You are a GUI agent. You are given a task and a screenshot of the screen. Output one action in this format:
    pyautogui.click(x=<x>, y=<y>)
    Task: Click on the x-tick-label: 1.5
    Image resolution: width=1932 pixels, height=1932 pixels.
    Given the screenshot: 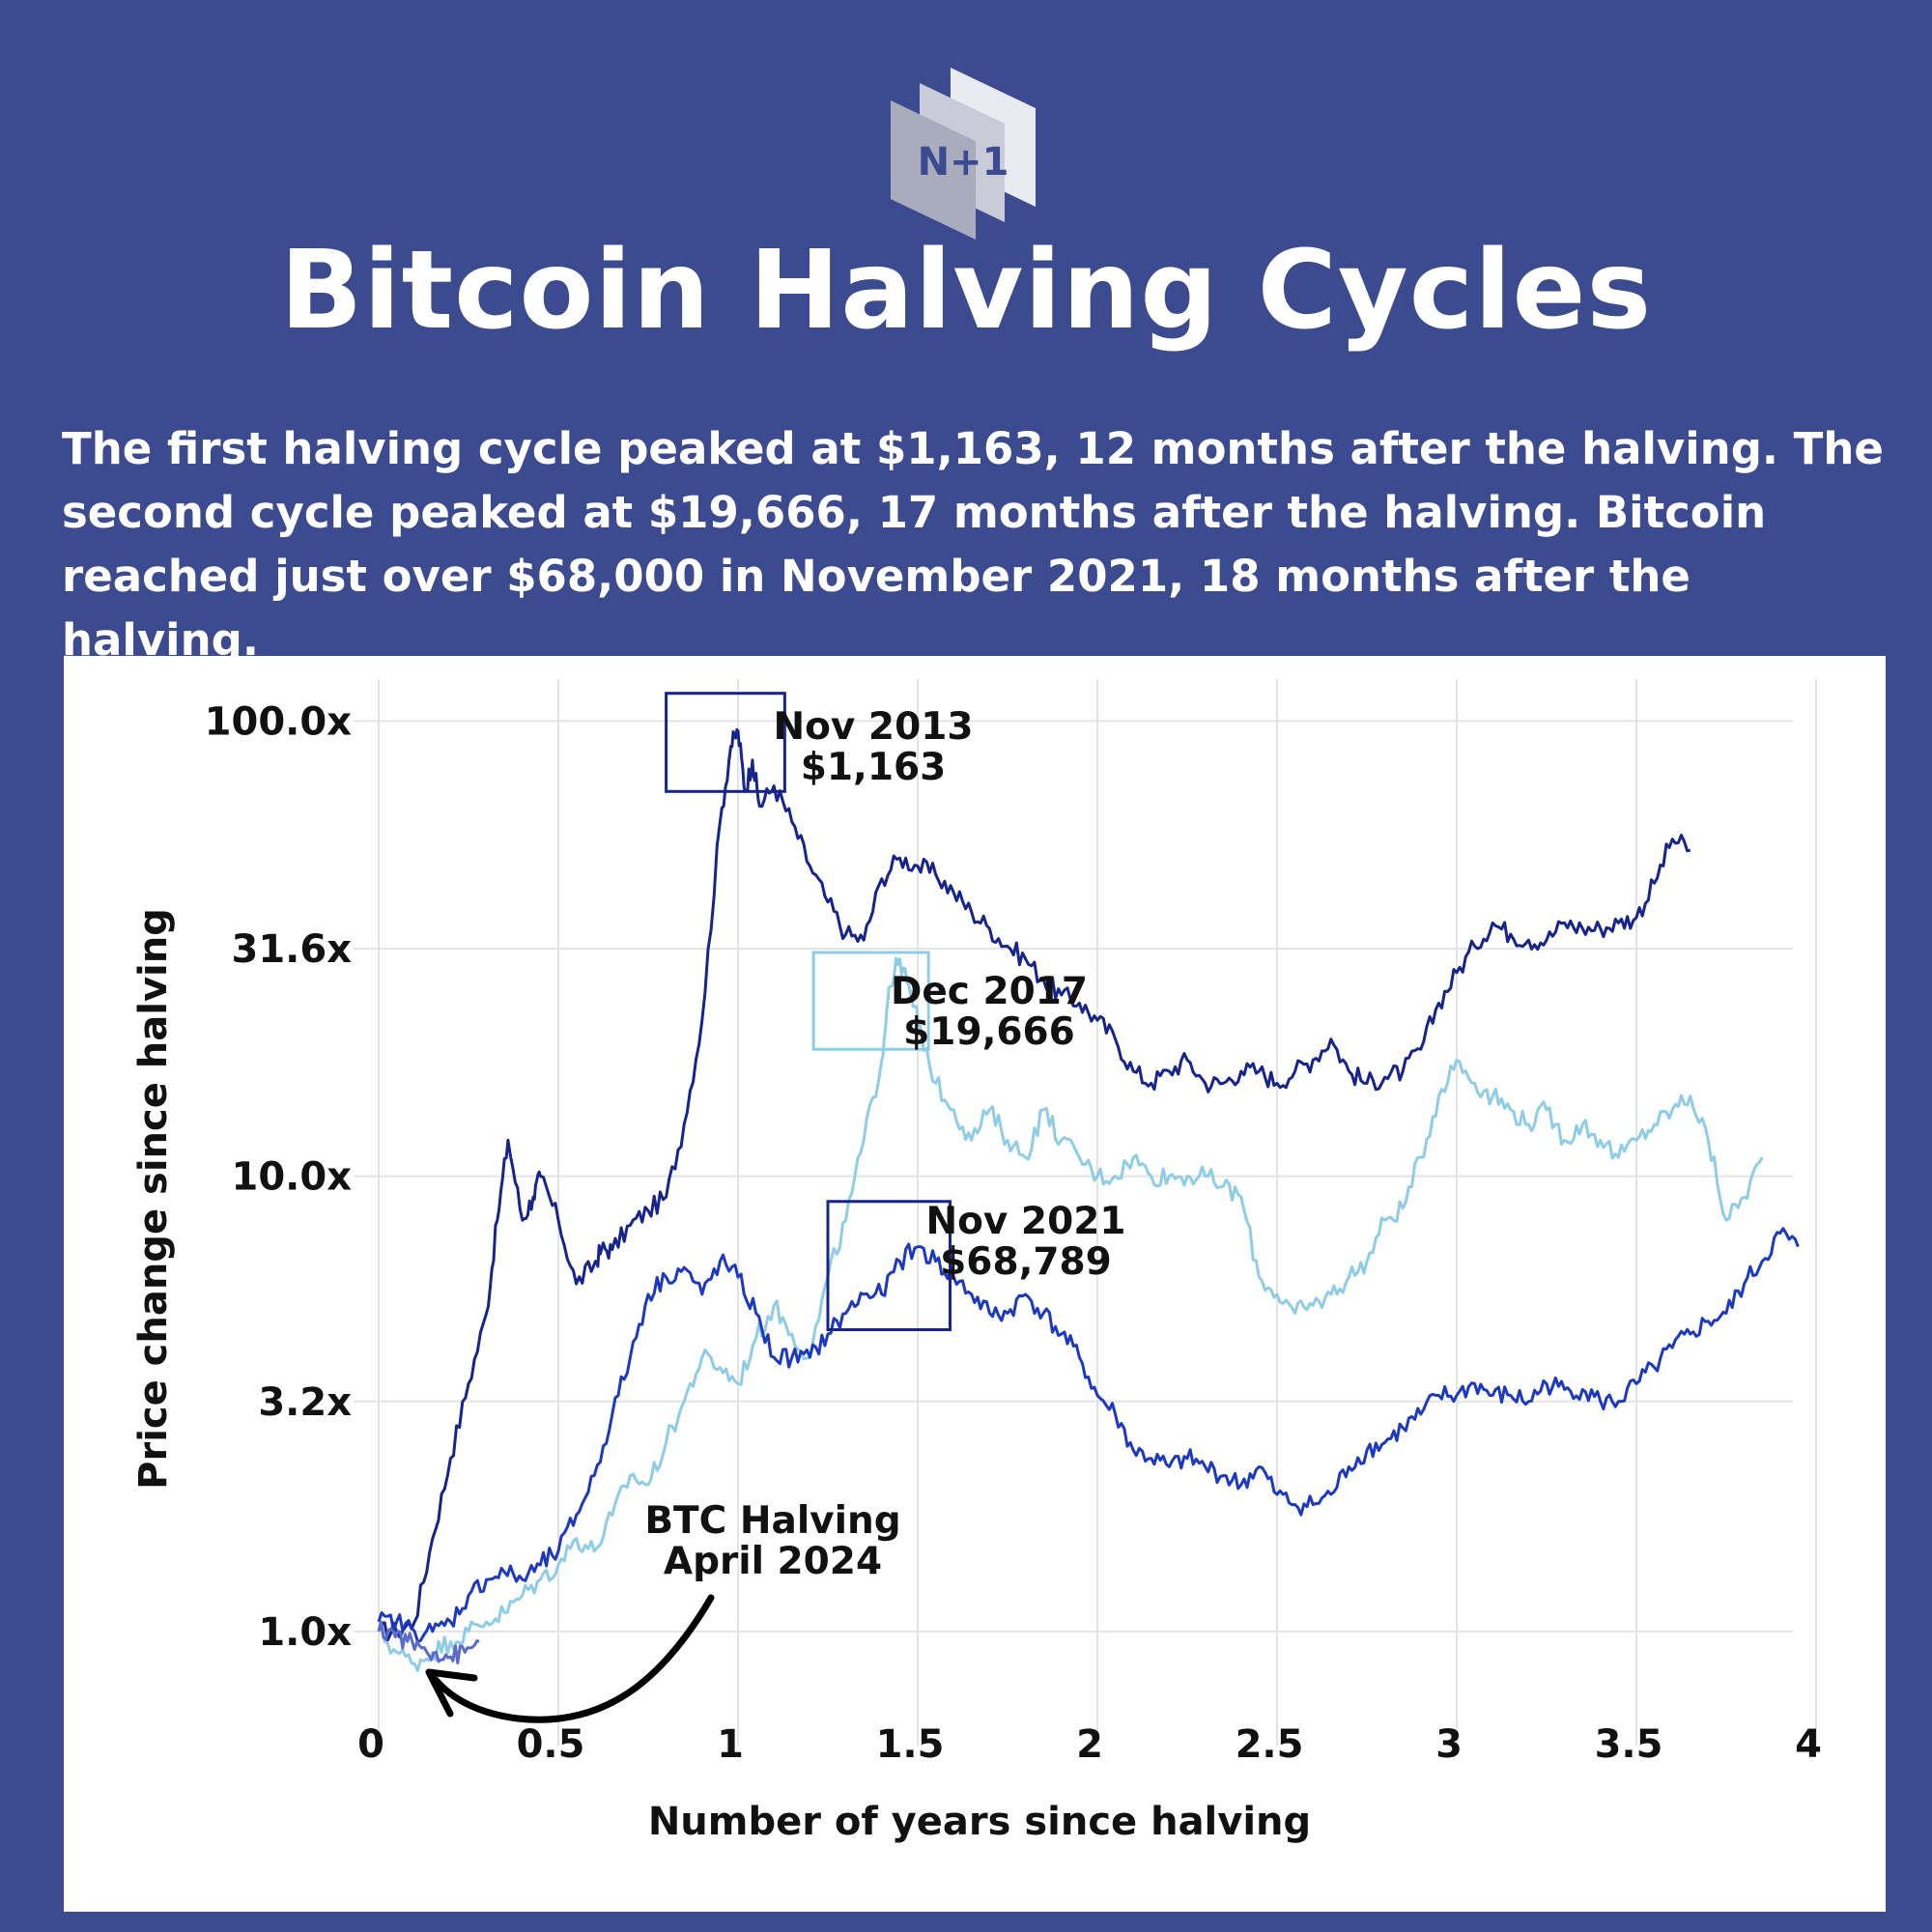 What is the action you would take?
    pyautogui.click(x=910, y=1744)
    